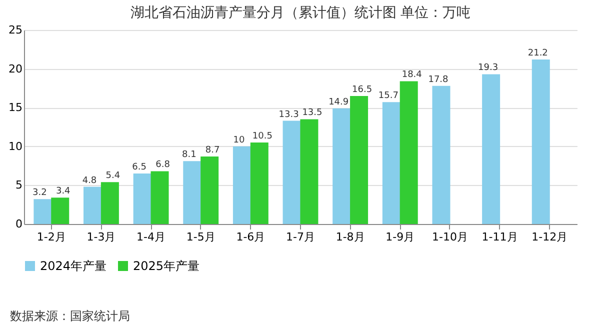  Describe the element at coordinates (312, 113) in the screenshot. I see `data-label: 13.5` at that location.